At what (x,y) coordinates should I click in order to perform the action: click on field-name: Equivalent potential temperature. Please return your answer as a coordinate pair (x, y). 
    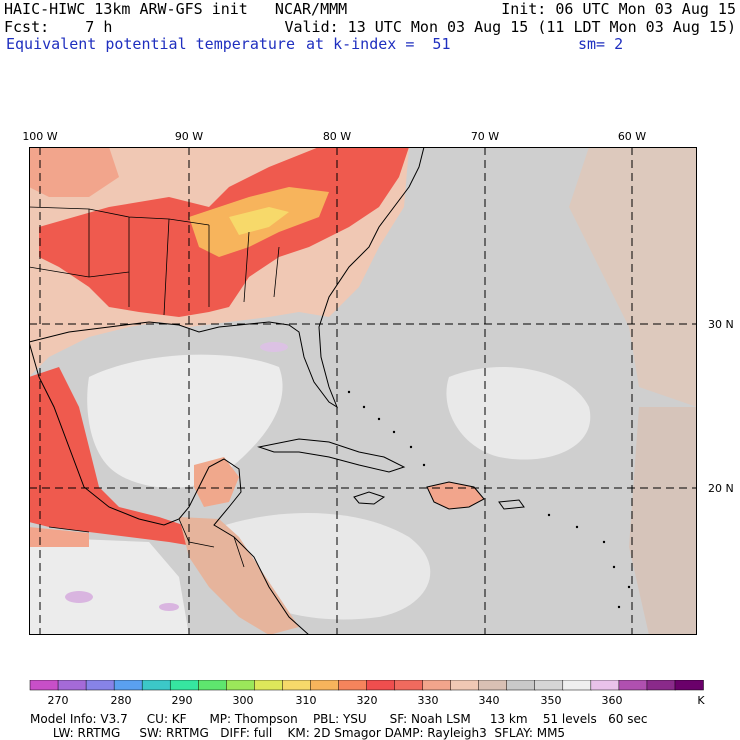
    Looking at the image, I should click on (150, 44).